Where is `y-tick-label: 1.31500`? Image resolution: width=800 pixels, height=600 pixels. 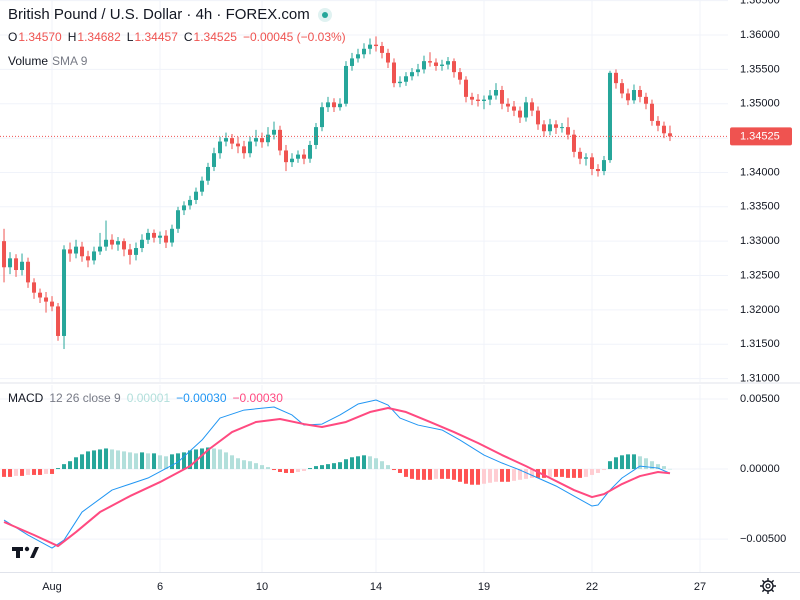
y-tick-label: 1.31500 is located at coordinates (760, 344).